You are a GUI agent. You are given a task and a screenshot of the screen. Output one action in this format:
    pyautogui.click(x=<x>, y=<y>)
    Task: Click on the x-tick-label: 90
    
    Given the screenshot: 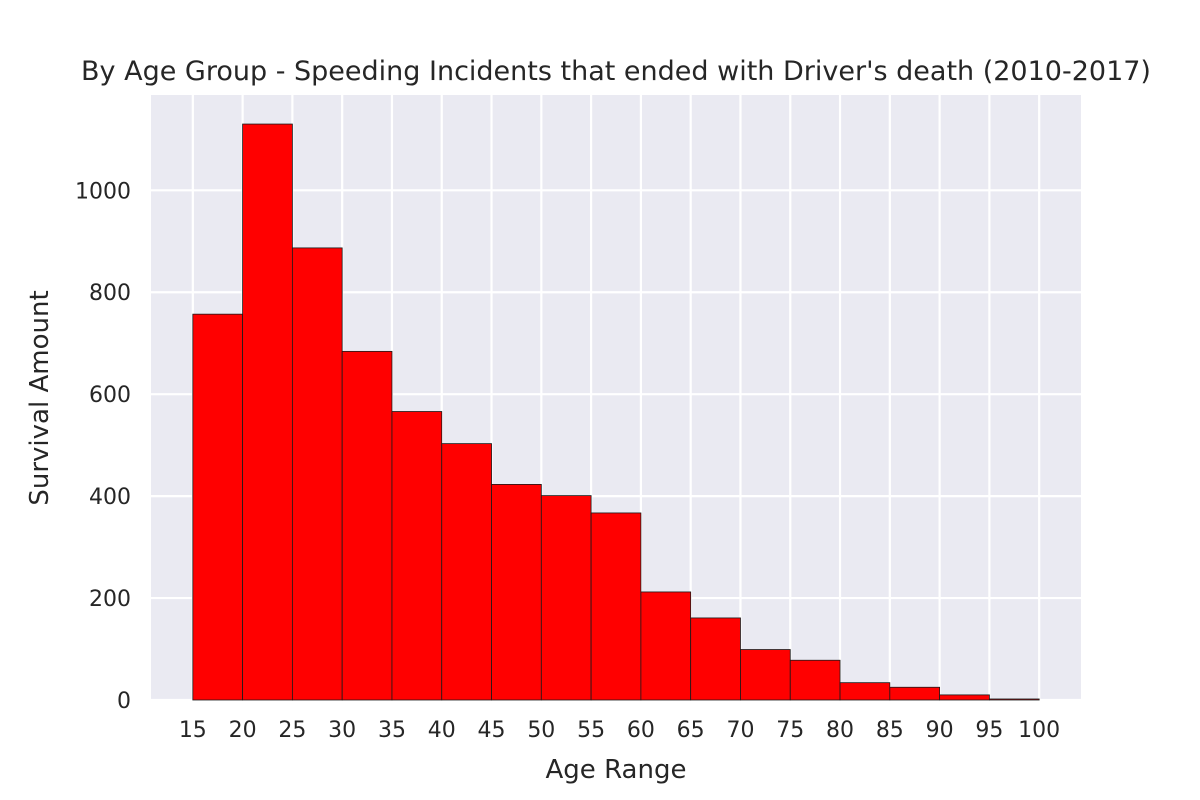 What is the action you would take?
    pyautogui.click(x=940, y=730)
    